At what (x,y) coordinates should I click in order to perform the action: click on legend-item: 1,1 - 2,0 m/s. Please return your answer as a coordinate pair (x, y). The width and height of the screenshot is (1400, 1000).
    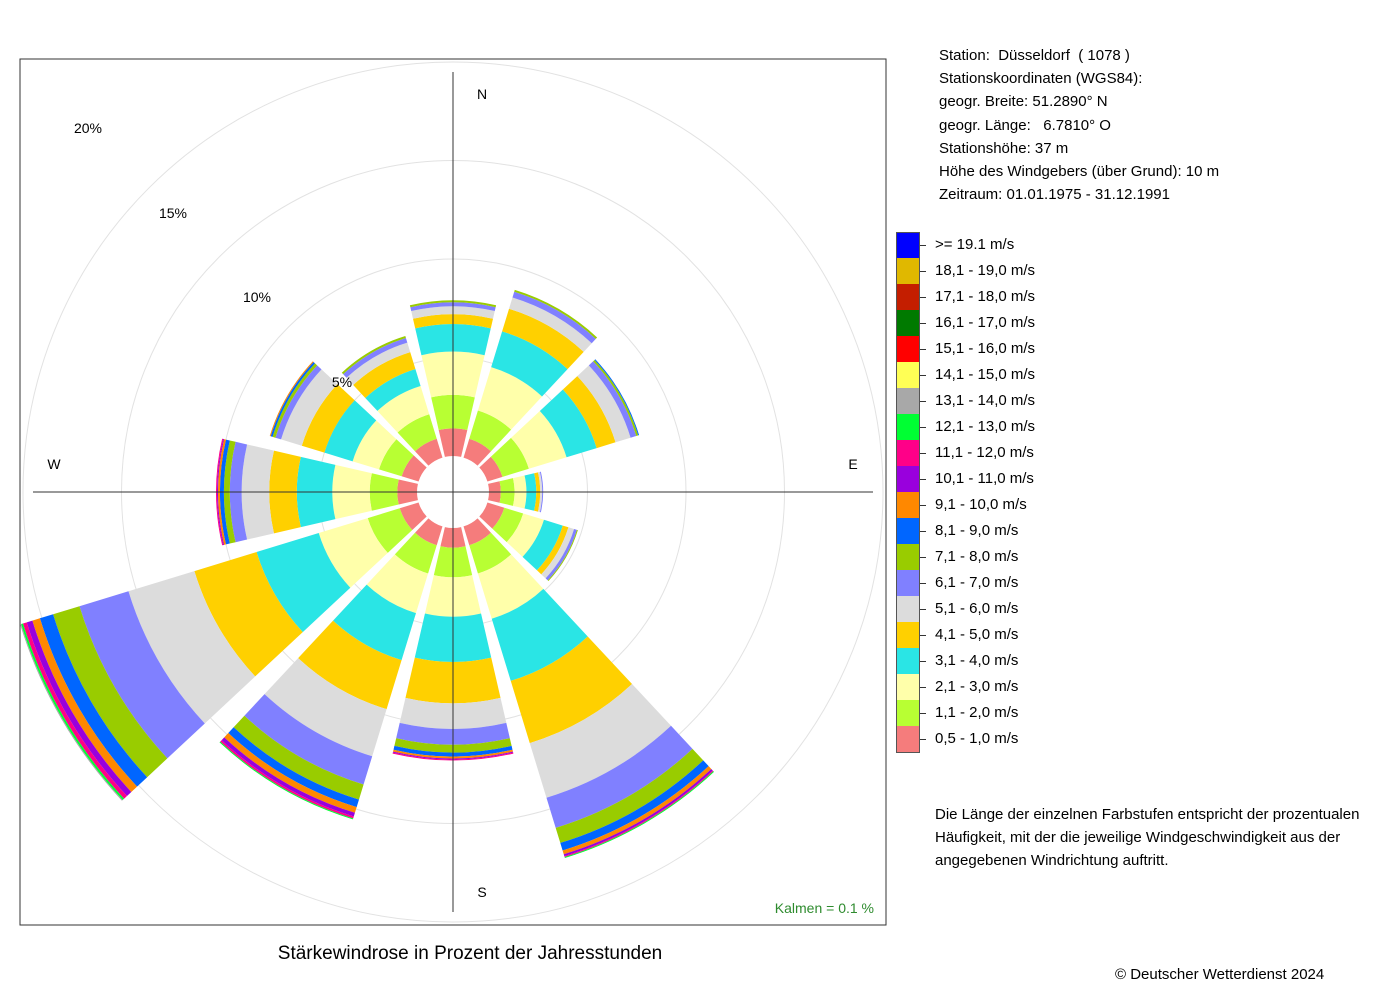
    Looking at the image, I should click on (1006, 713).